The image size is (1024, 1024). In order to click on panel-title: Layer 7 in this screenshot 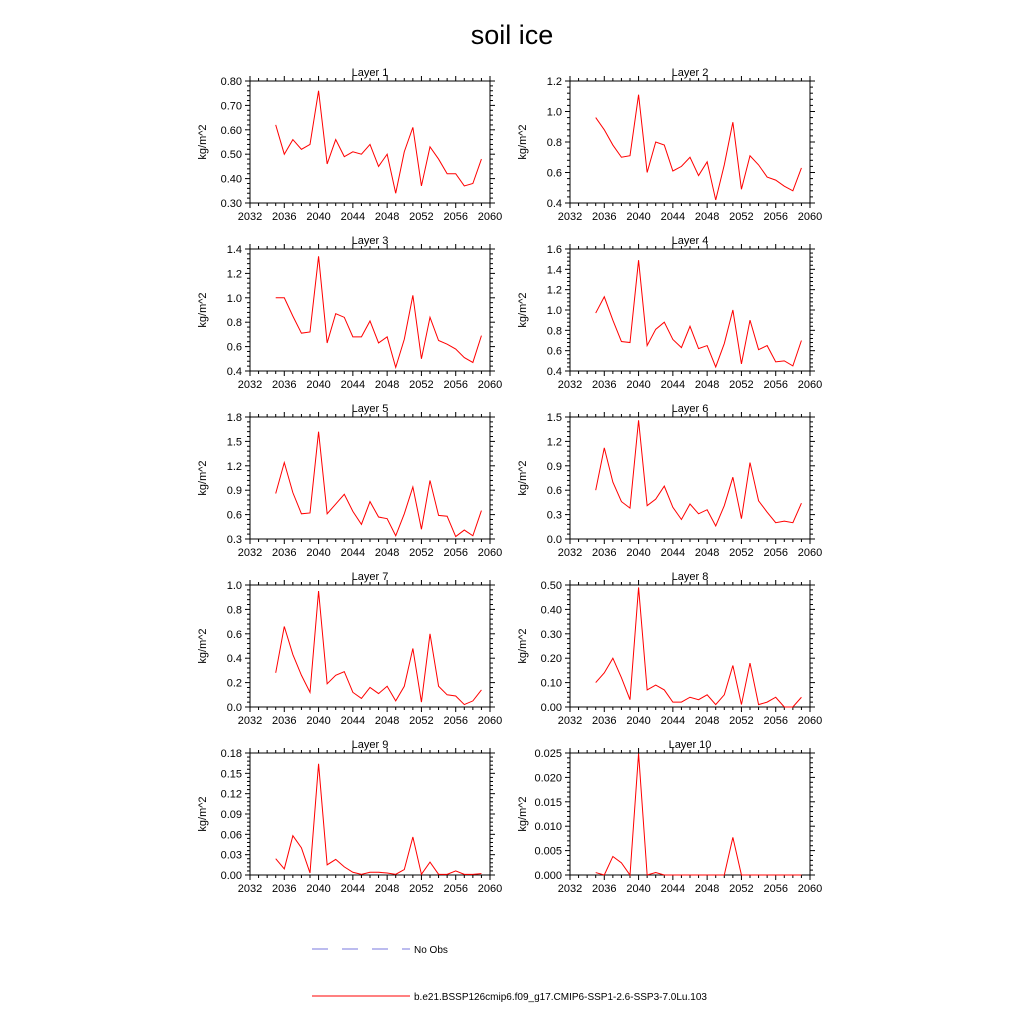, I will do `click(370, 577)`.